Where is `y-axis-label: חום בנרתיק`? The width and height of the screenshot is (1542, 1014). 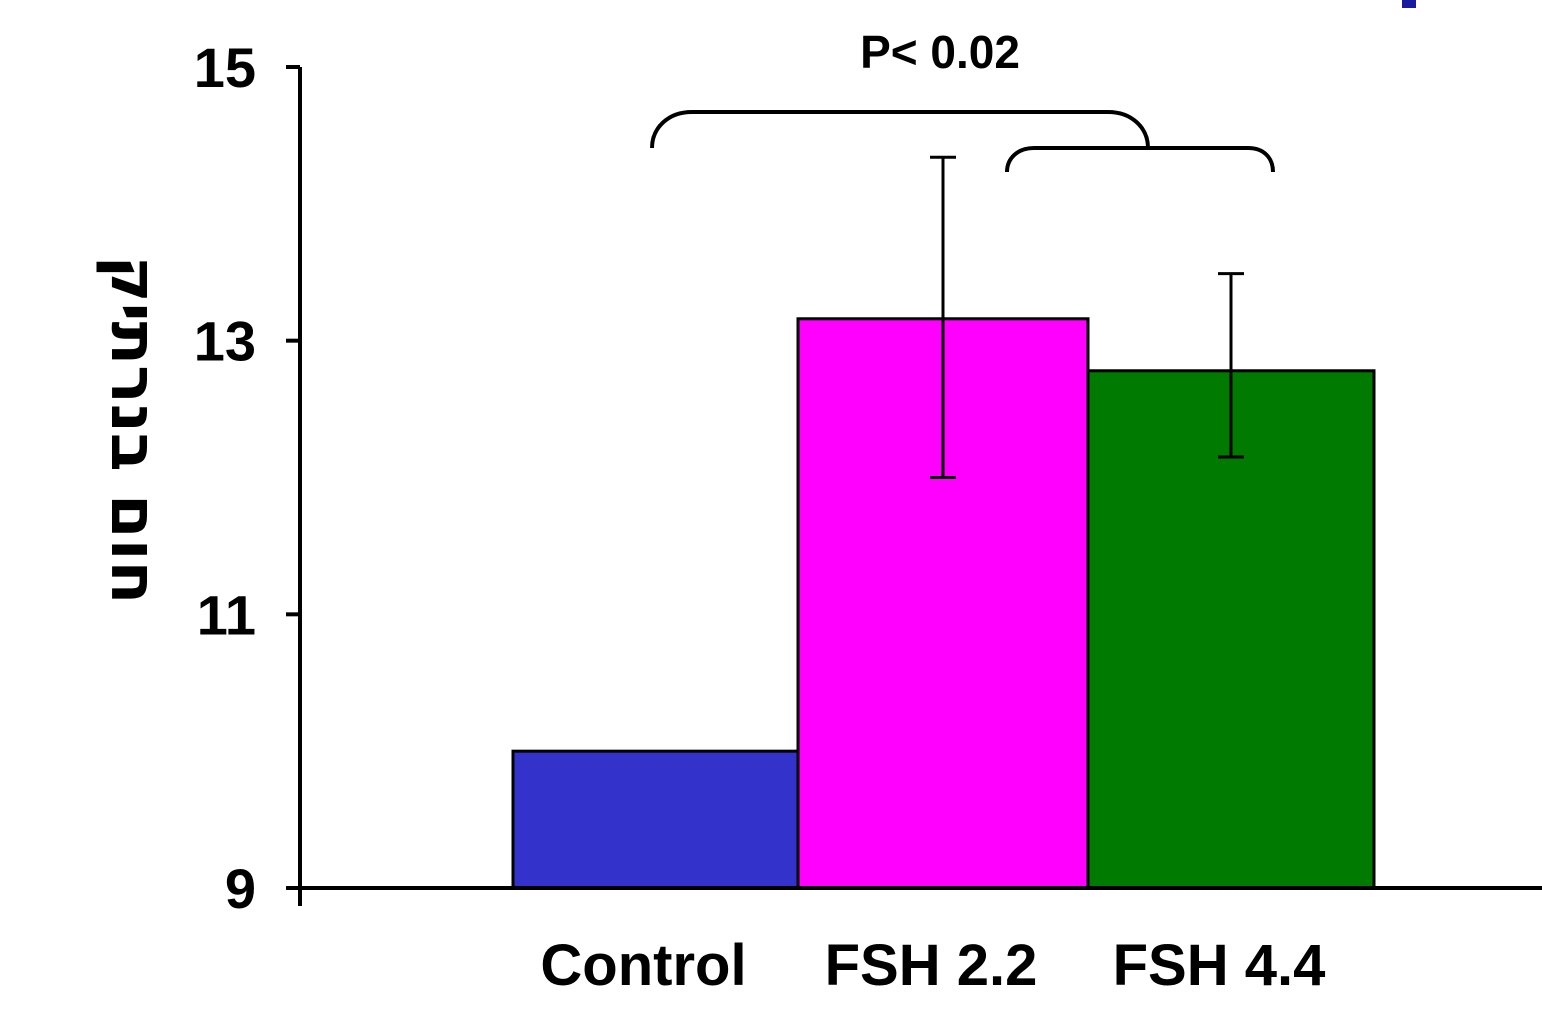
y-axis-label: חום בנרתיק is located at coordinates (133, 429).